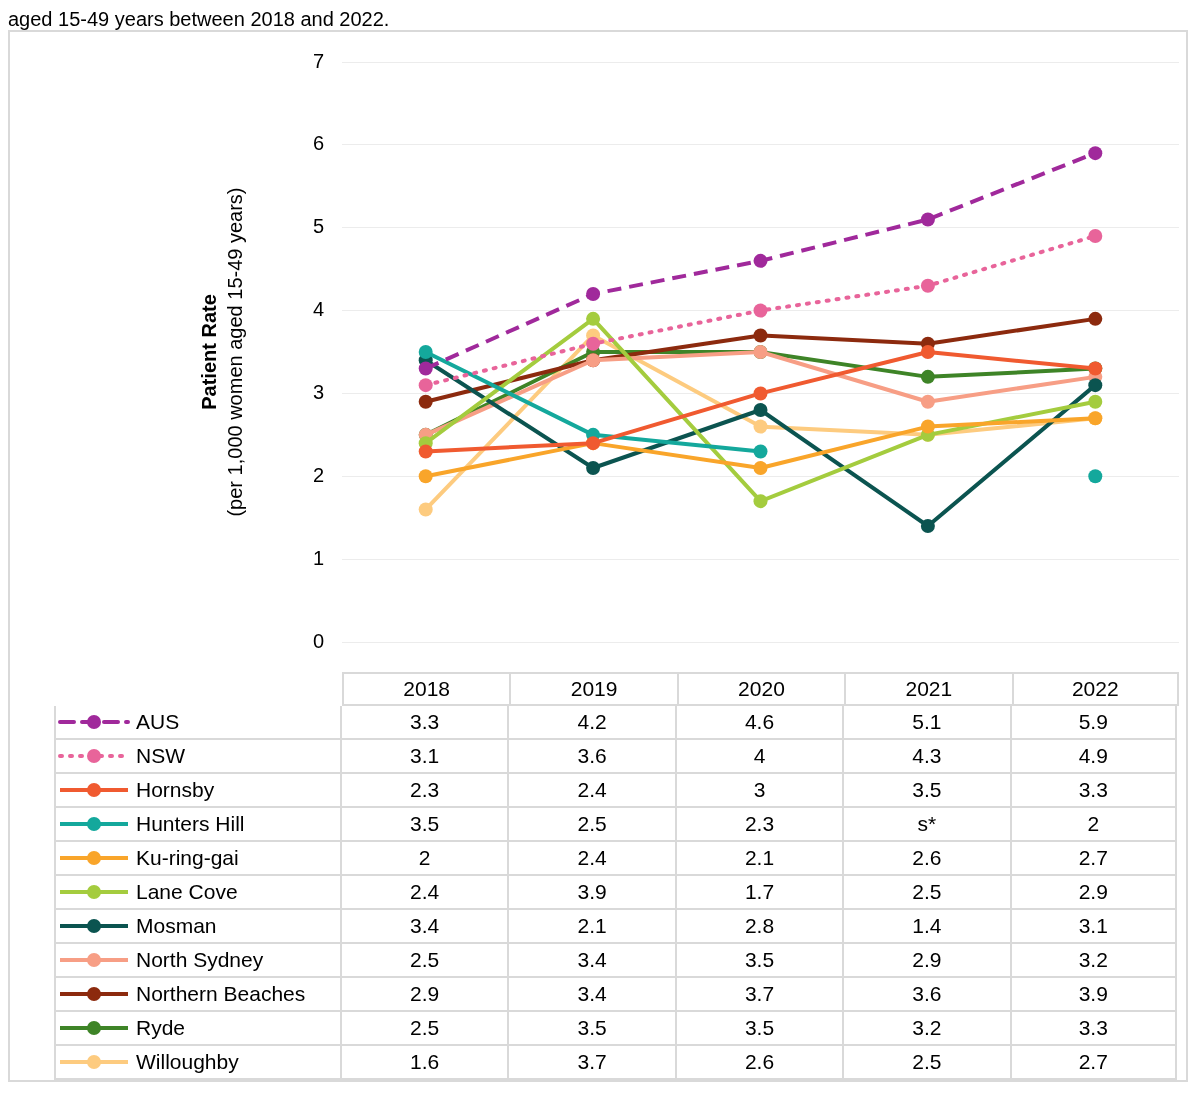 This screenshot has height=1100, width=1200. What do you see at coordinates (318, 309) in the screenshot?
I see `y-tick-label: 4` at bounding box center [318, 309].